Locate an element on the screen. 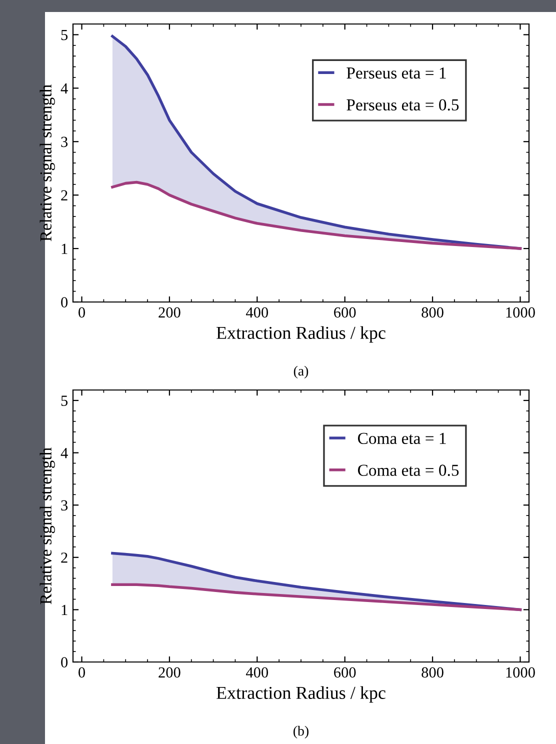 Image resolution: width=556 pixels, height=744 pixels. legend-label: Coma eta = 0.5 is located at coordinates (408, 470).